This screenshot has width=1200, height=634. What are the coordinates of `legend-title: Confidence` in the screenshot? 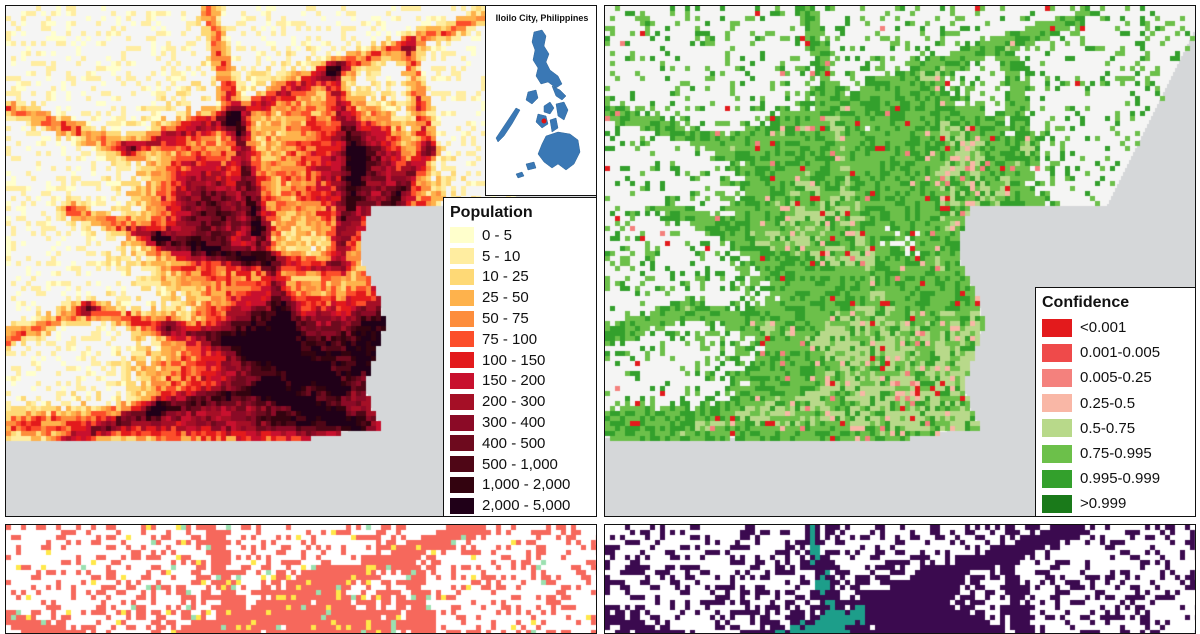 It's located at (1086, 302).